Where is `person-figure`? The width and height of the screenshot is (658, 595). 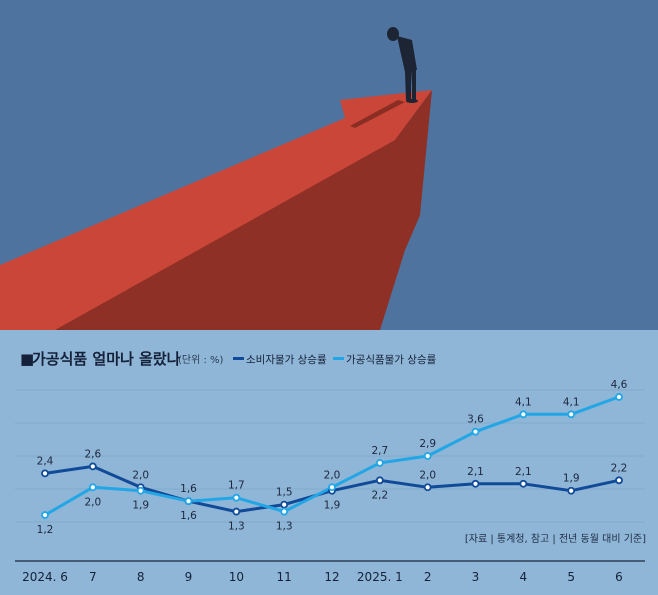 person-figure is located at coordinates (402, 65).